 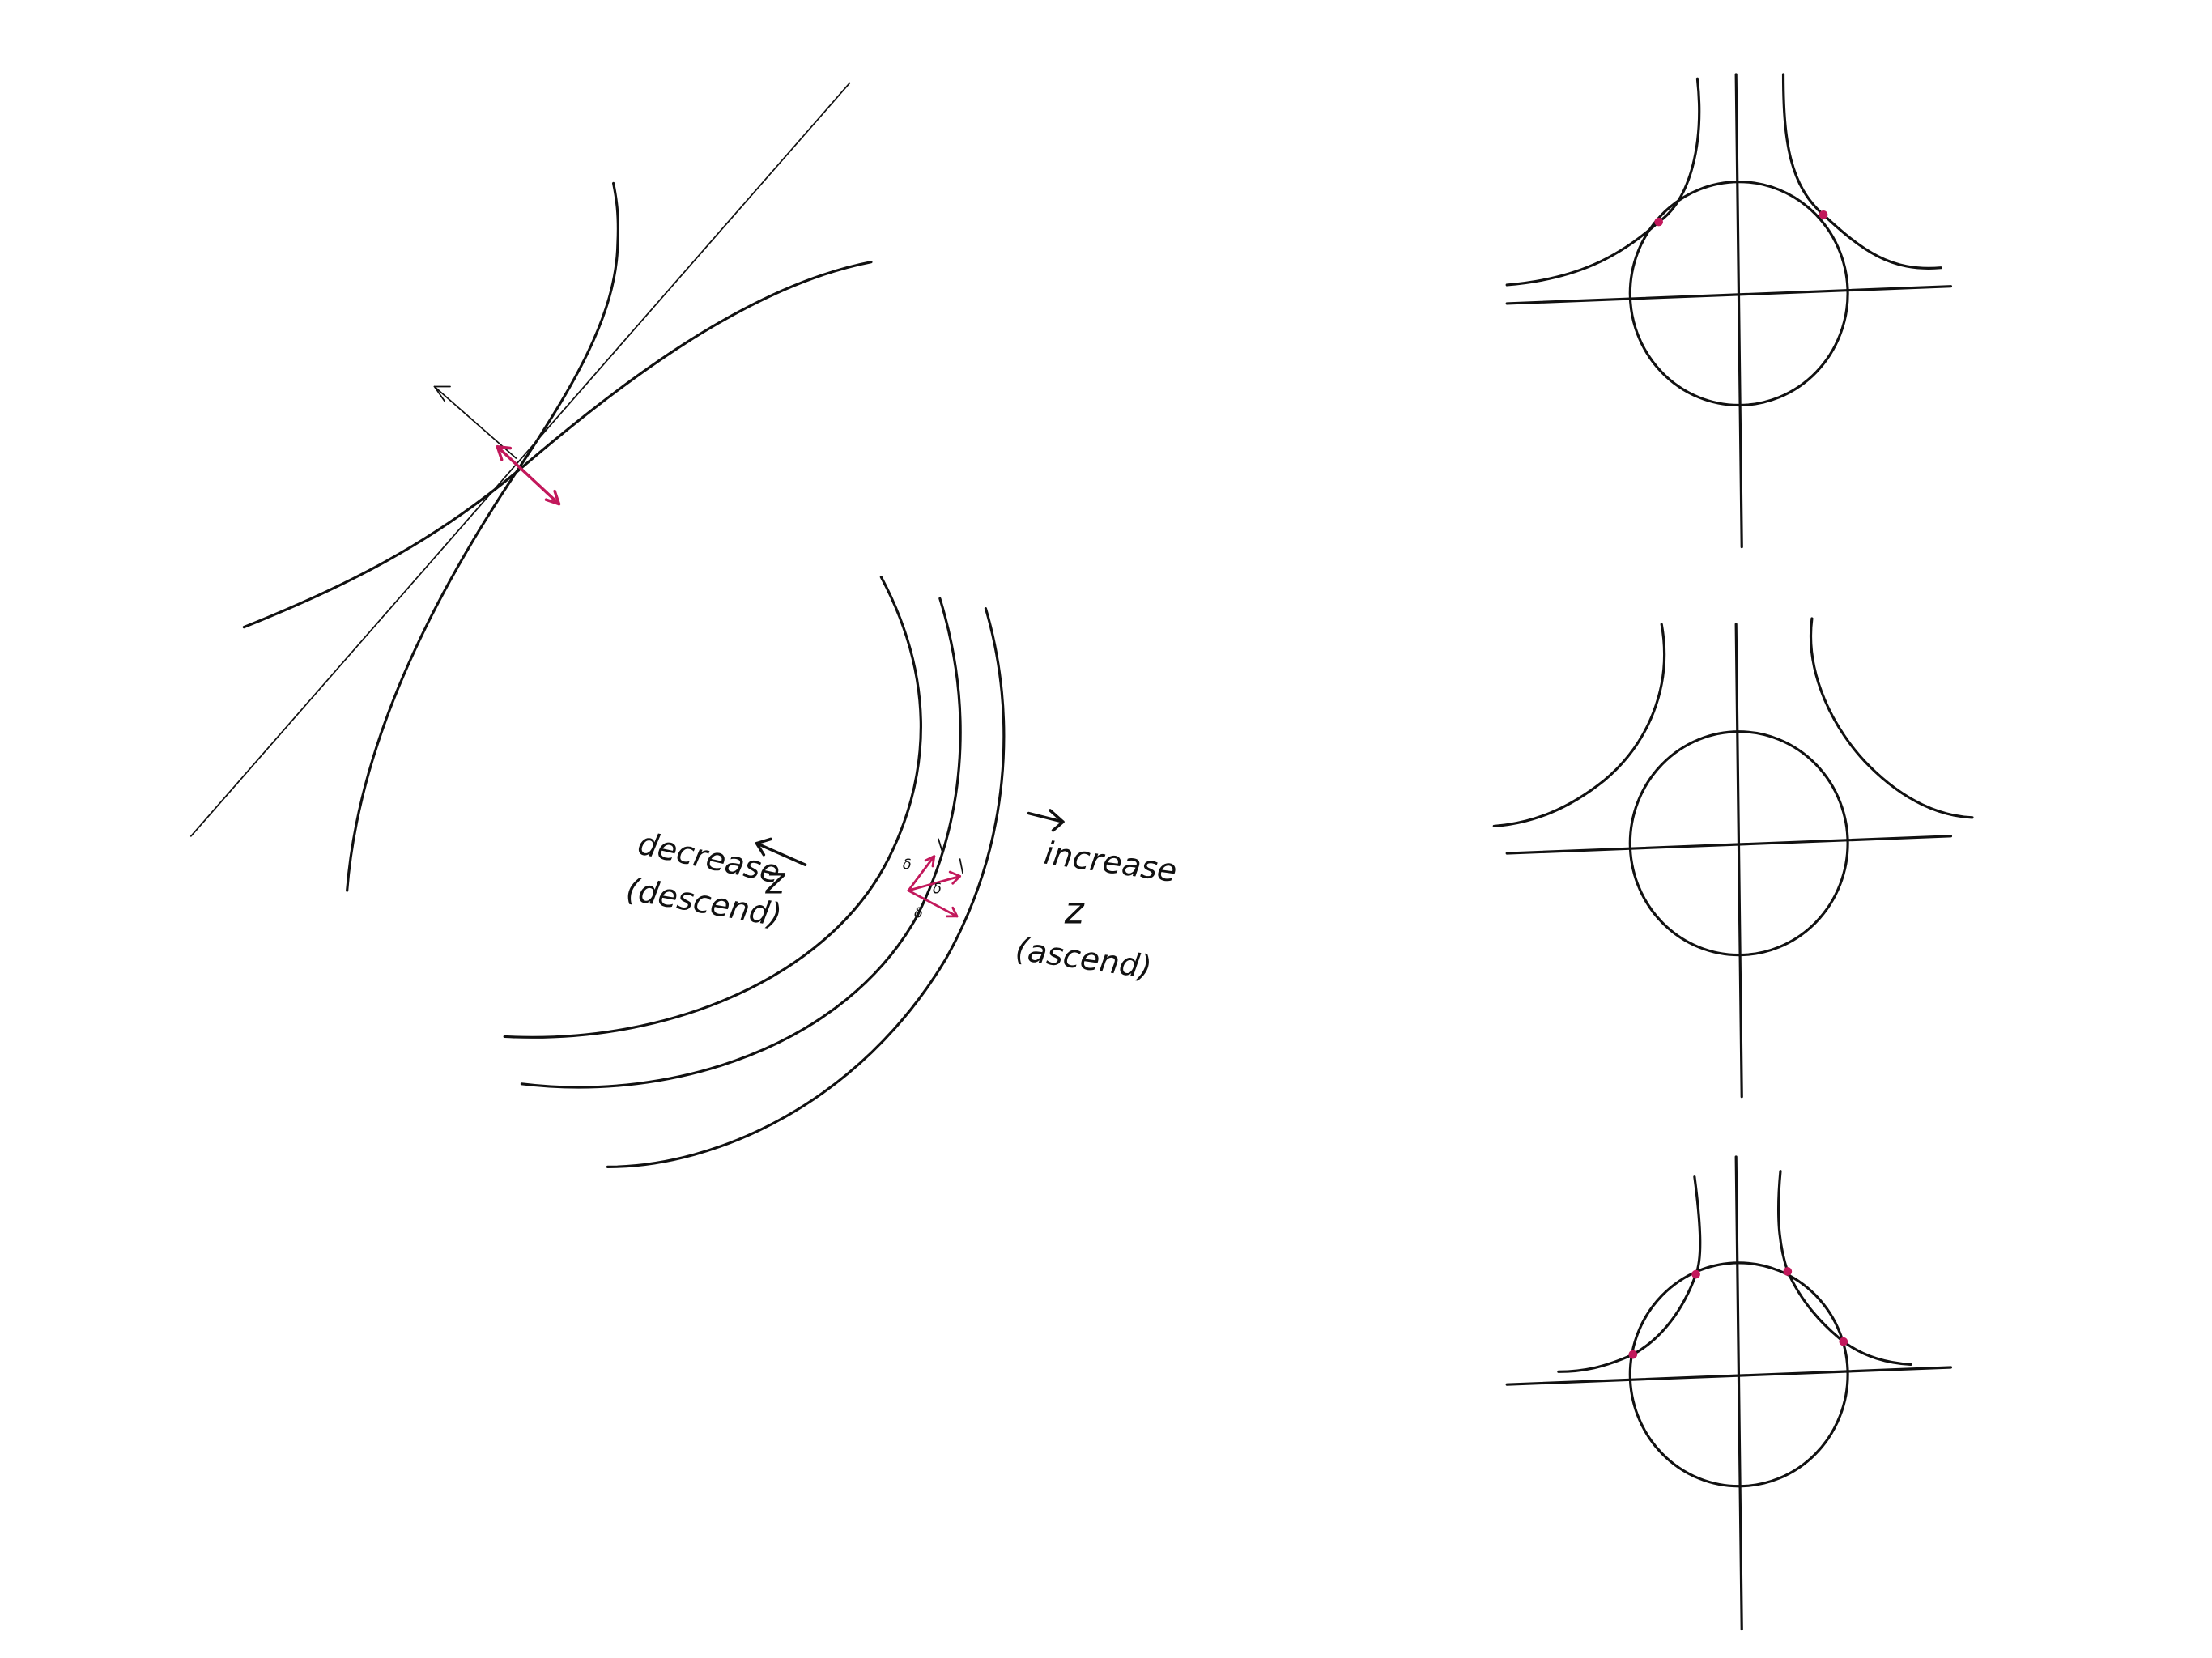 What do you see at coordinates (1603, 182) in the screenshot?
I see `hyperbola-left-top` at bounding box center [1603, 182].